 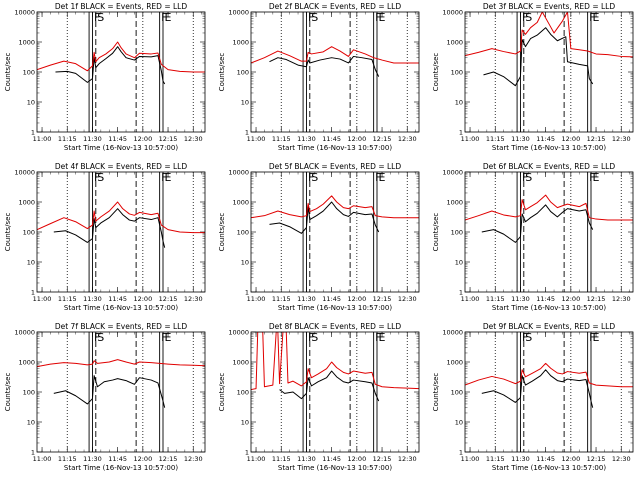 I want to click on panel-title: Det 6f BLACK = Events, RED = LLD, so click(x=549, y=166).